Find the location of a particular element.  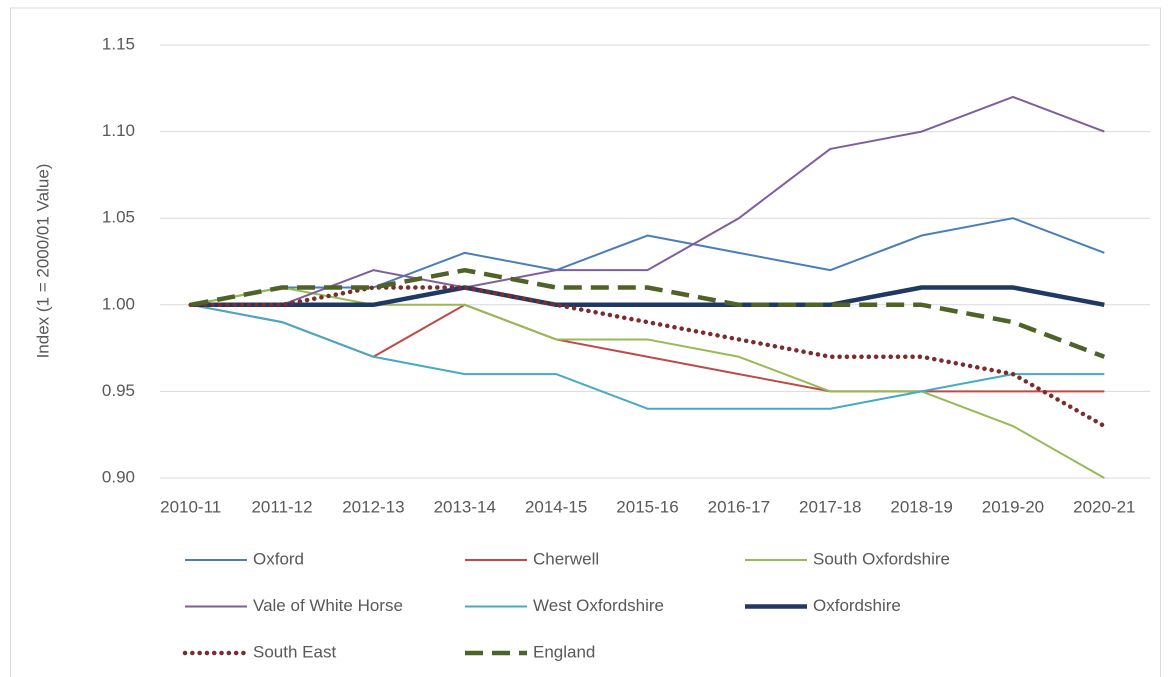

x-tick-label: 2019-20 is located at coordinates (1013, 506).